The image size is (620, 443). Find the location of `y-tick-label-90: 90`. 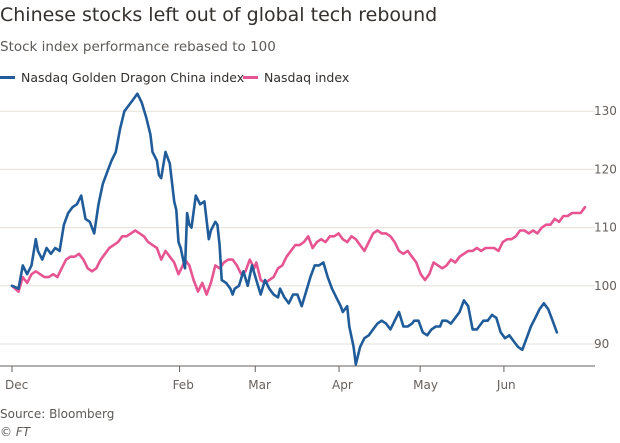

y-tick-label-90: 90 is located at coordinates (601, 344).